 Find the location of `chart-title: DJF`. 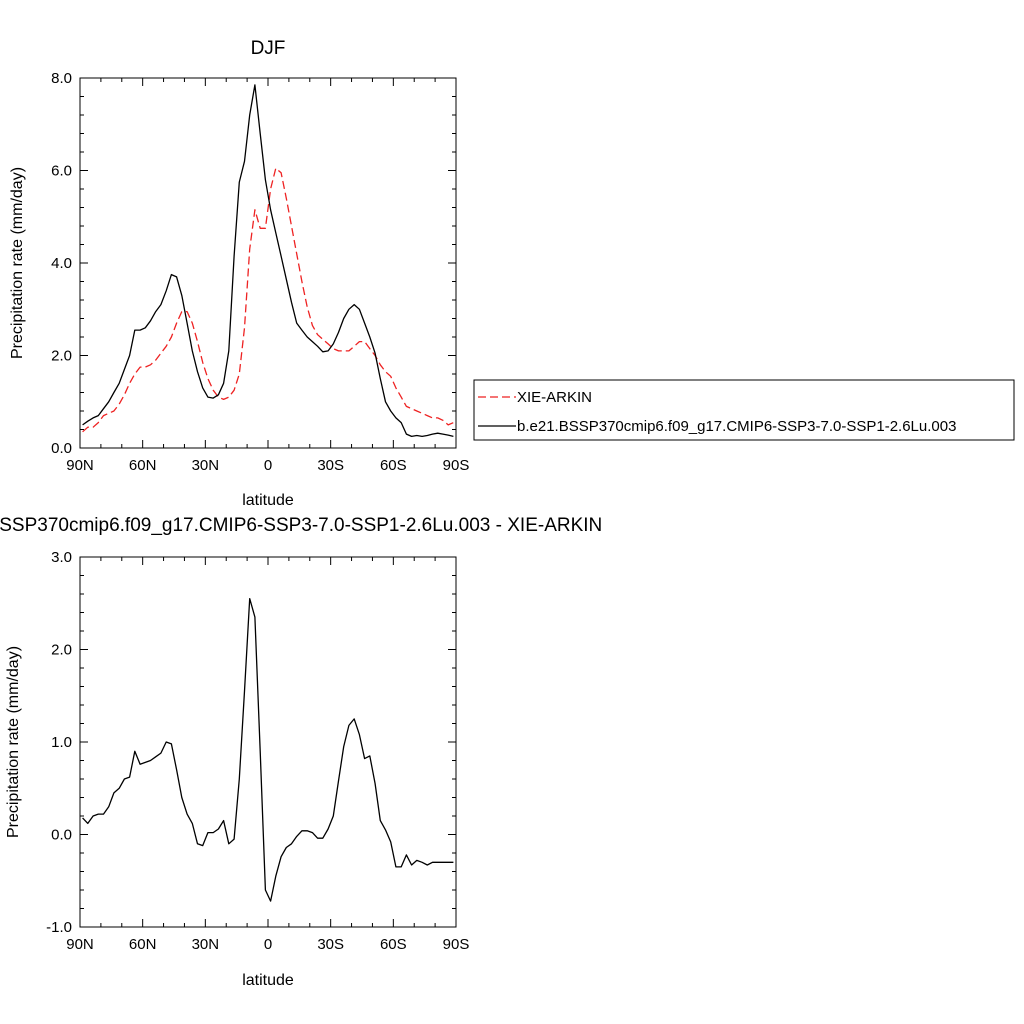

chart-title: DJF is located at coordinates (268, 48).